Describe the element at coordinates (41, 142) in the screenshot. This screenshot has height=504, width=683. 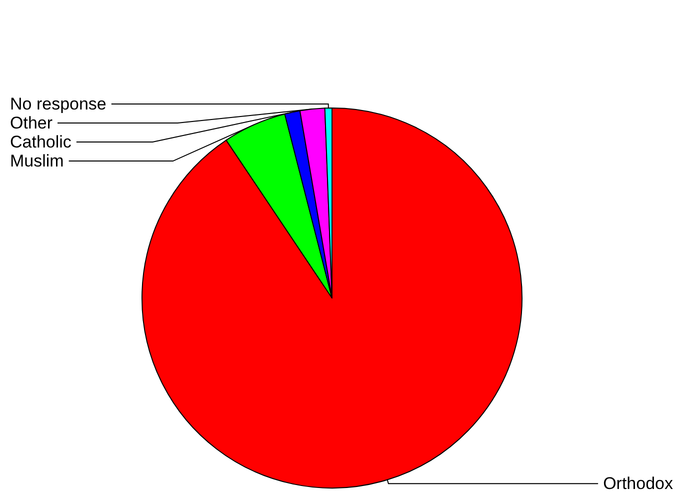
I see `slice-label: Catholic` at that location.